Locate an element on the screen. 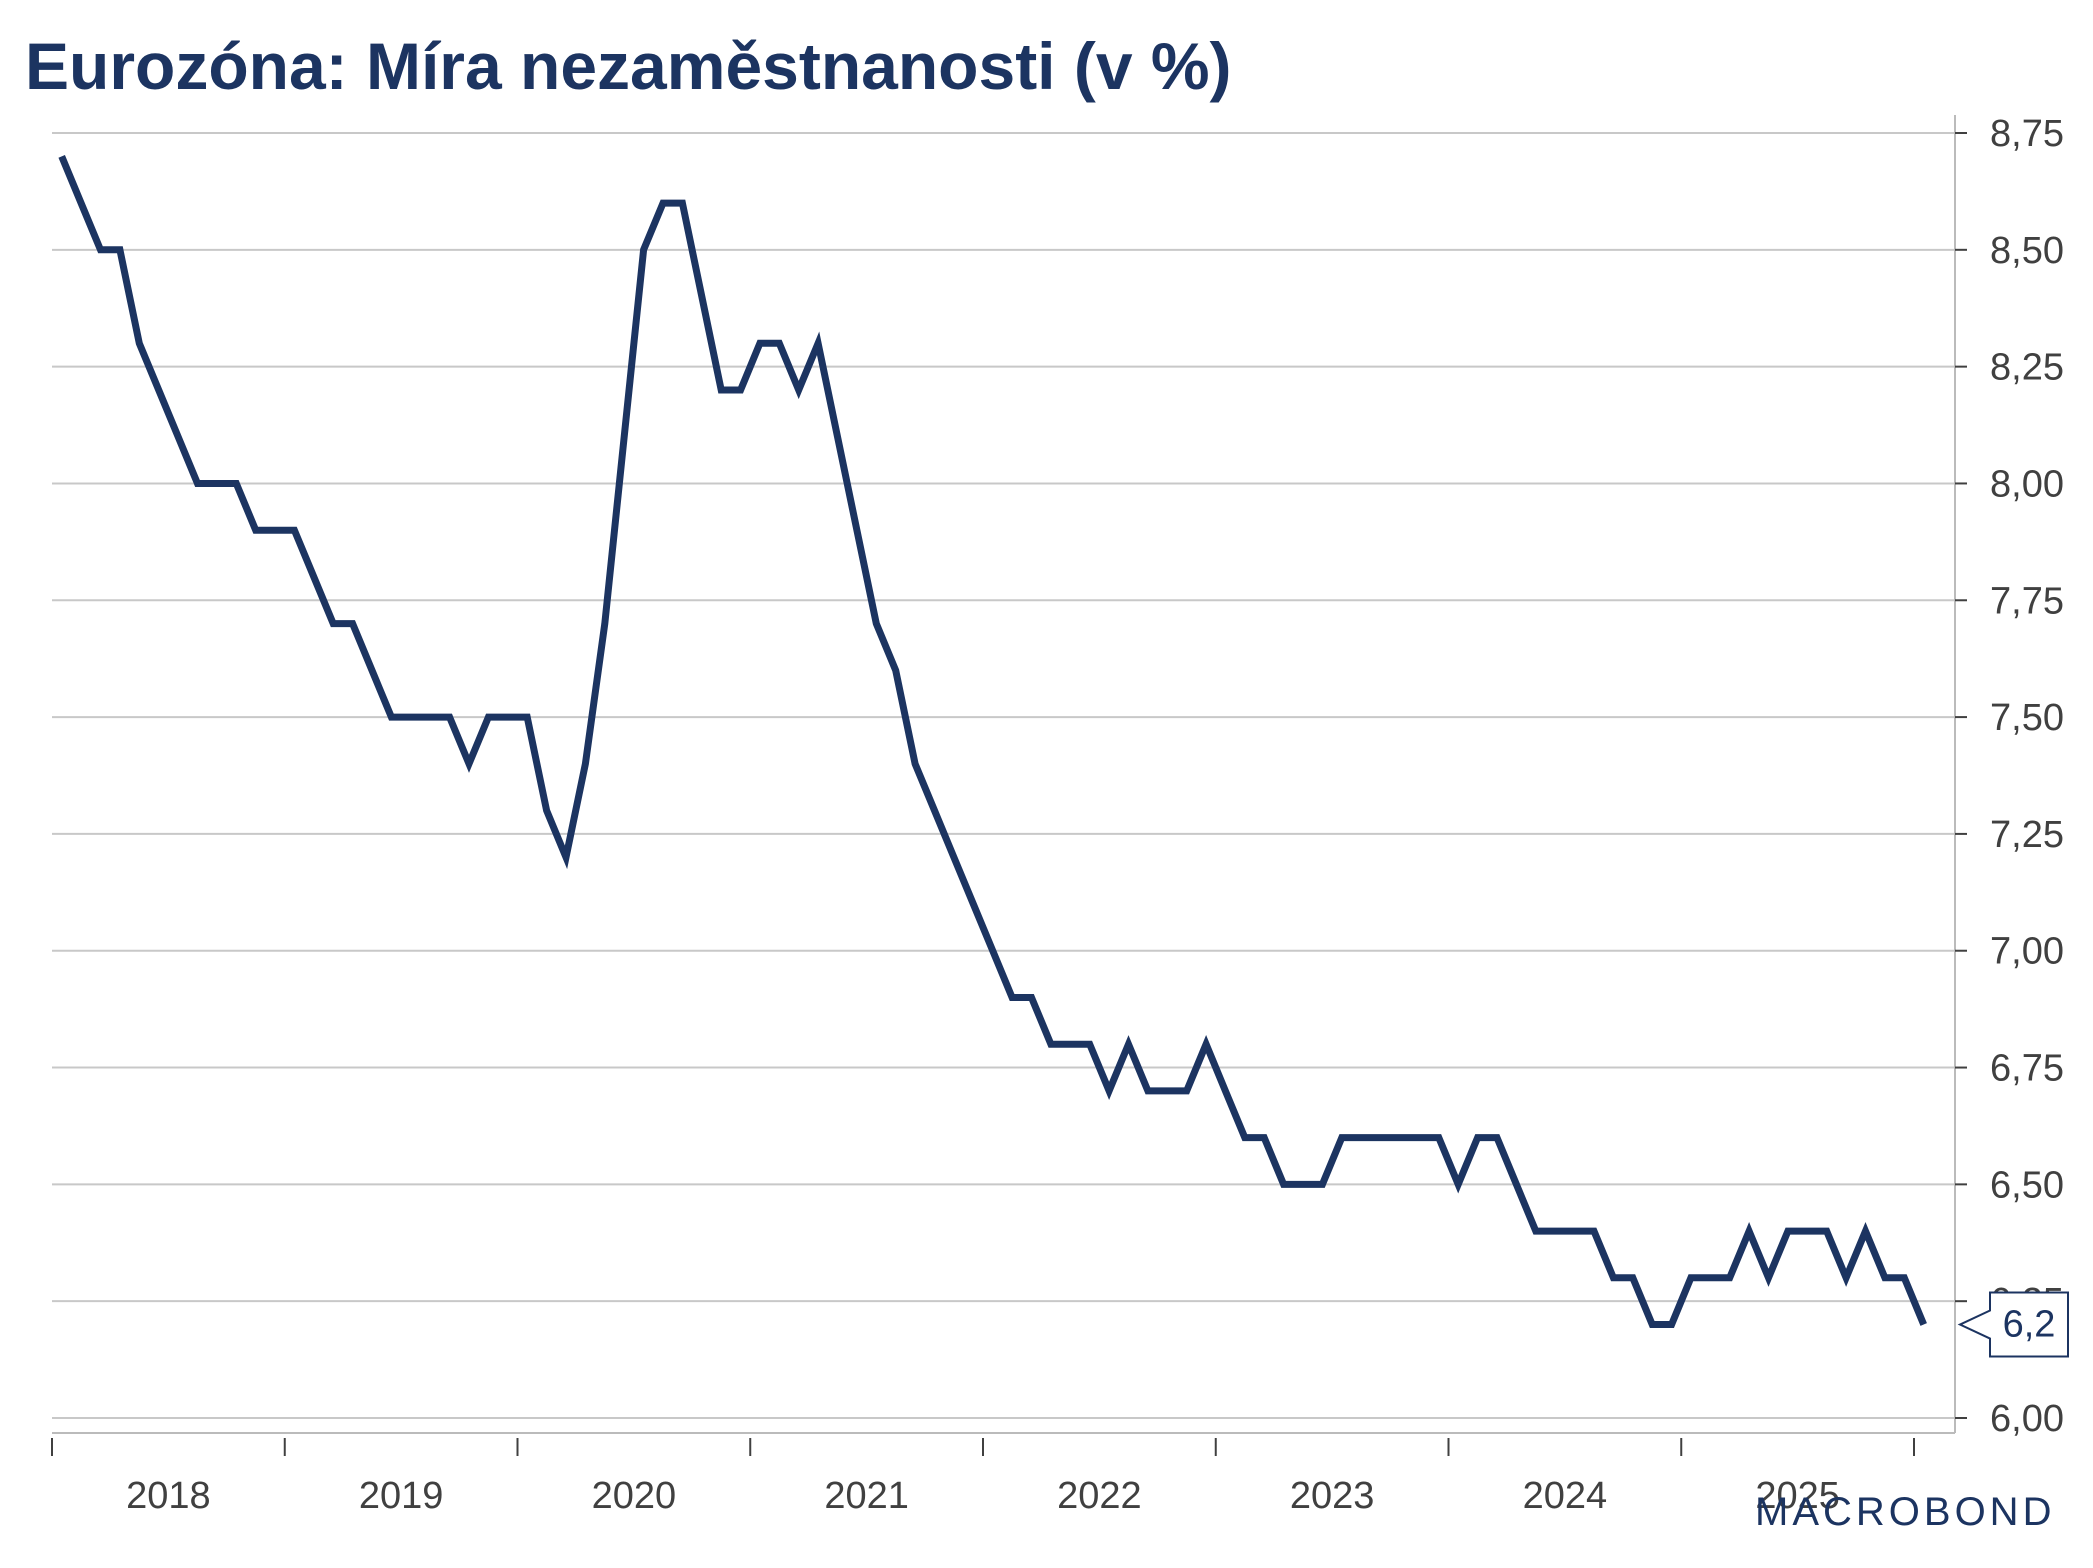 The image size is (2093, 1568). chart-title: Eurozóna: Míra nezaměstnanosti (v %) is located at coordinates (628, 66).